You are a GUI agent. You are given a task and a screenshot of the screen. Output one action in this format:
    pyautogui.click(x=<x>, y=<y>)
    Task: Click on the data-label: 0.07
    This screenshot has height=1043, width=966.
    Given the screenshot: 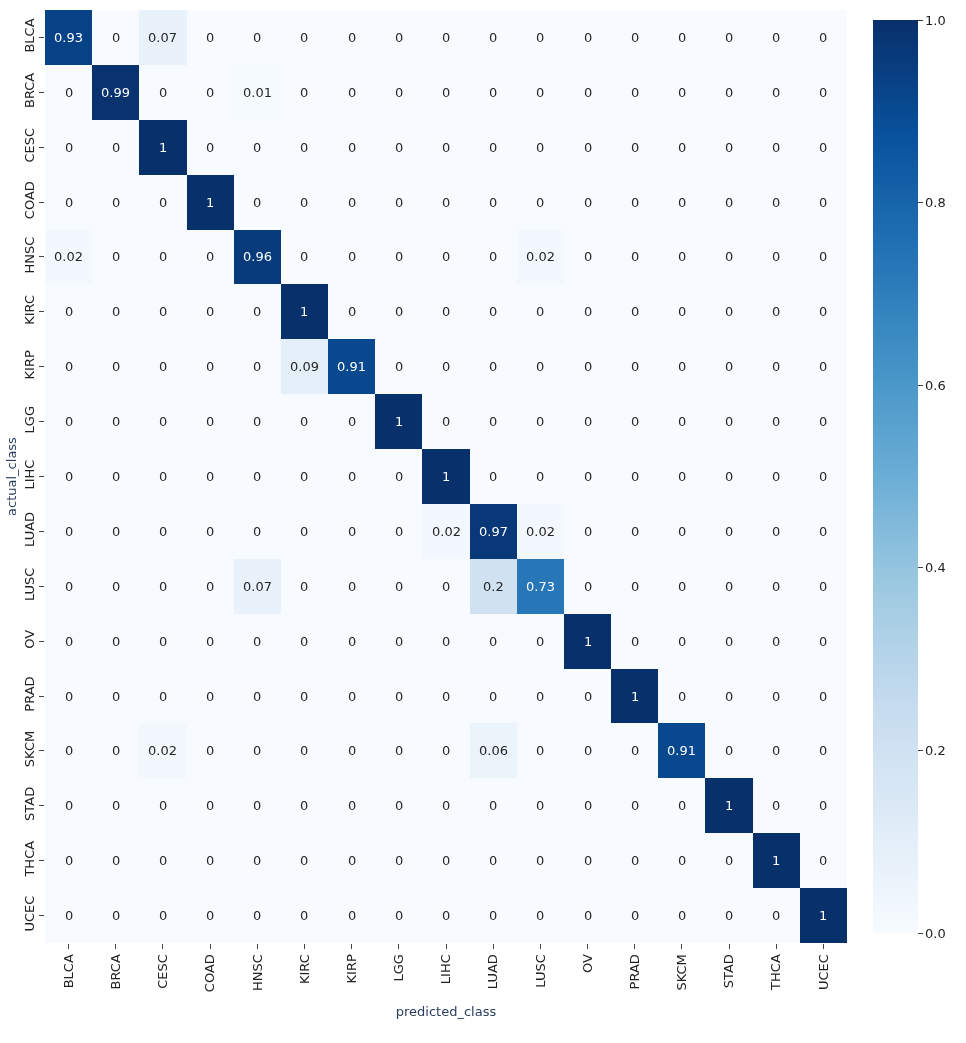 What is the action you would take?
    pyautogui.click(x=162, y=37)
    